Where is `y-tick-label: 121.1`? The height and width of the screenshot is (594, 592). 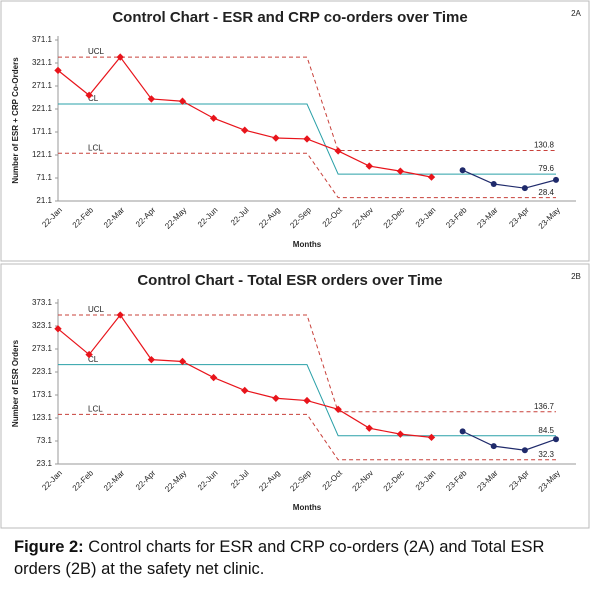
y-tick-label: 121.1 is located at coordinates (42, 154).